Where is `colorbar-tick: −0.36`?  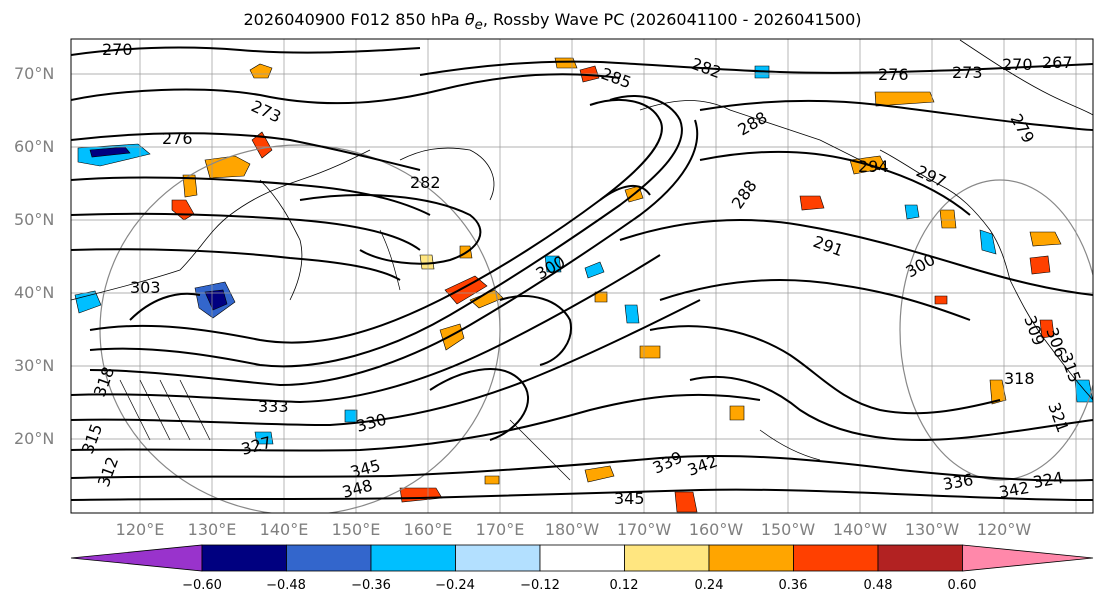 colorbar-tick: −0.36 is located at coordinates (371, 585).